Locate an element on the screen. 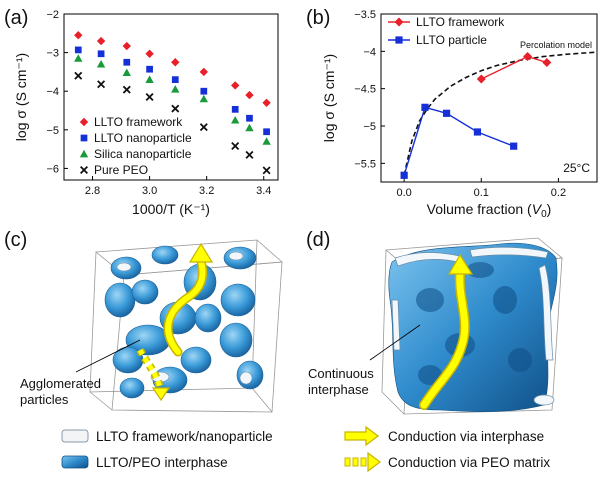 The height and width of the screenshot is (480, 604). legend-marker-b is located at coordinates (399, 40).